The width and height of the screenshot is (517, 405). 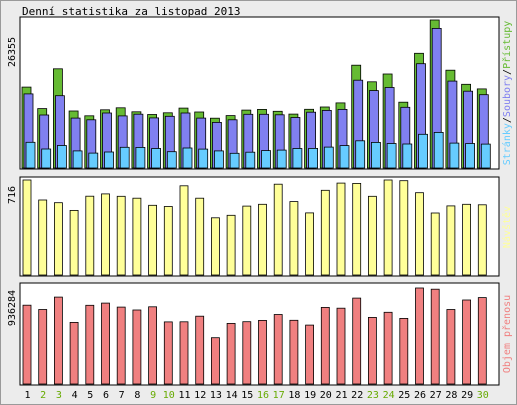 What do you see at coordinates (310, 395) in the screenshot?
I see `x-label-19: 19` at bounding box center [310, 395].